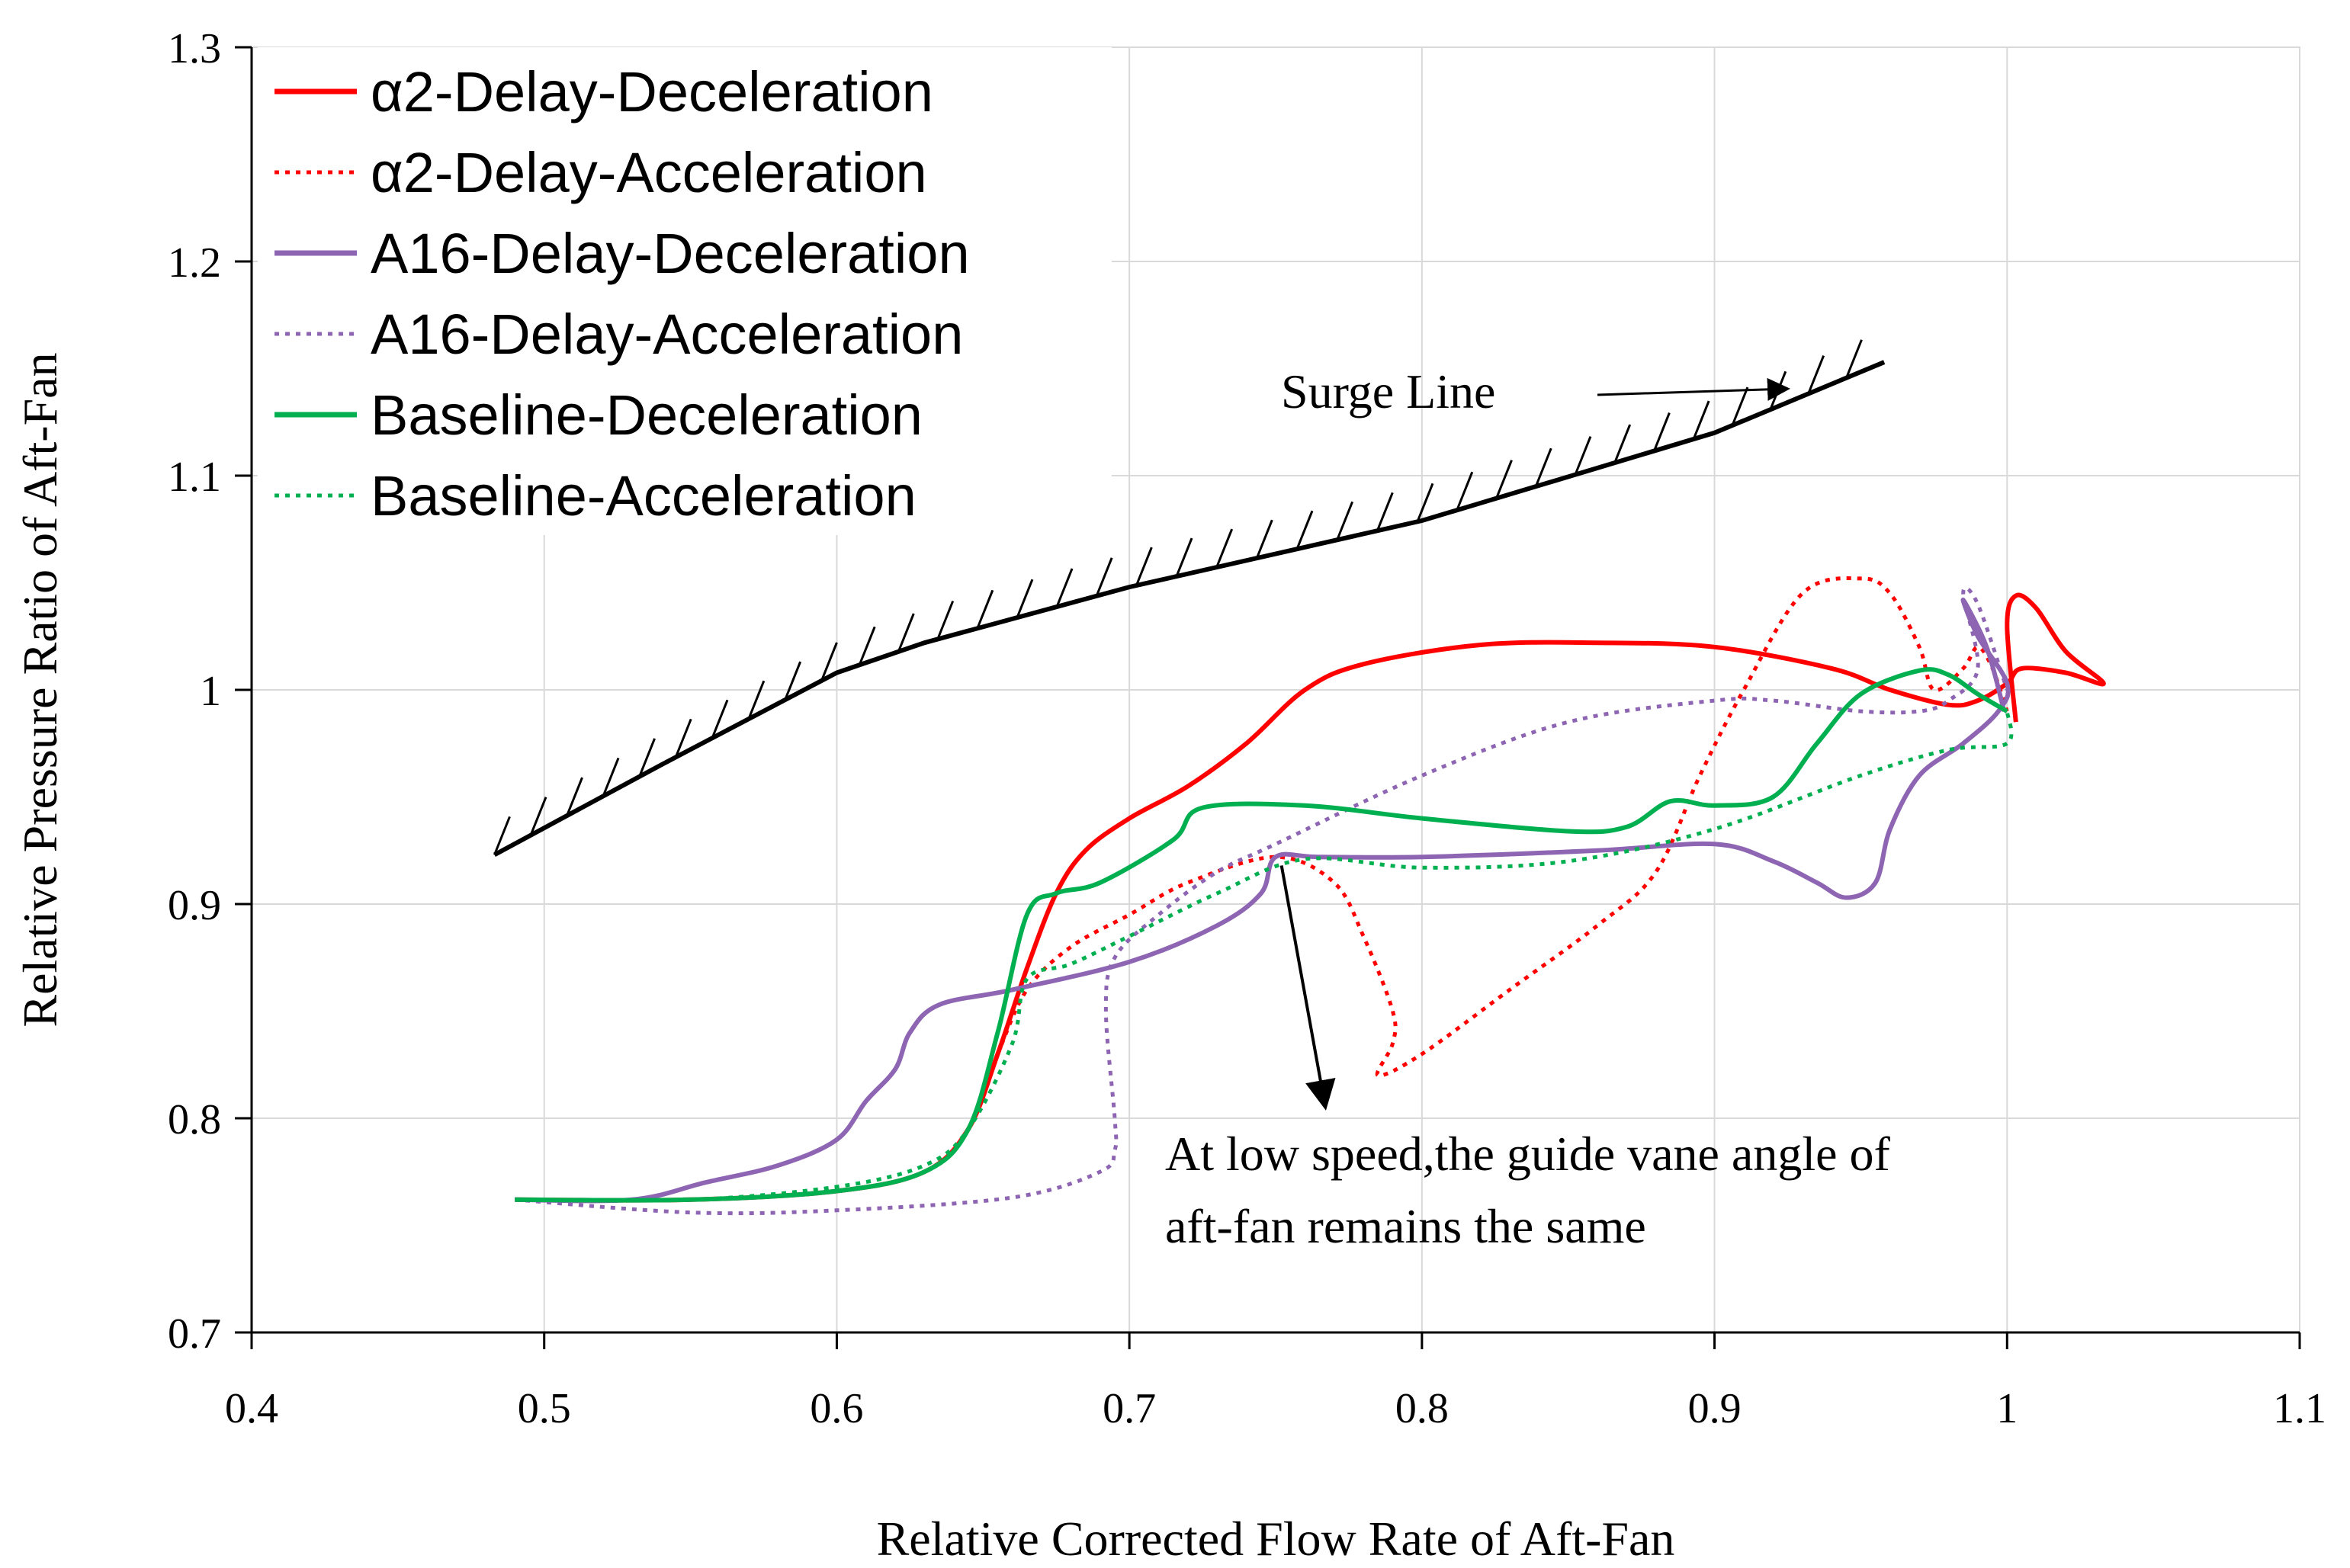 The height and width of the screenshot is (1568, 2350). What do you see at coordinates (194, 263) in the screenshot?
I see `y-tick-label: 1.2` at bounding box center [194, 263].